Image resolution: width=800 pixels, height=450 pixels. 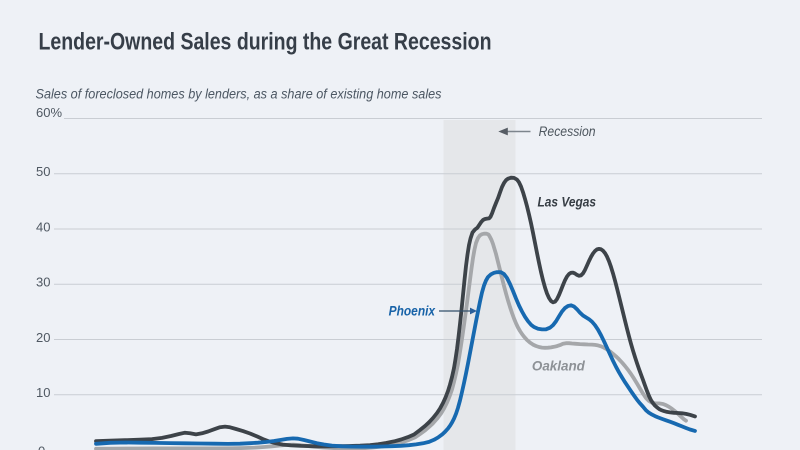 What do you see at coordinates (567, 131) in the screenshot?
I see `svg-text: Recession` at bounding box center [567, 131].